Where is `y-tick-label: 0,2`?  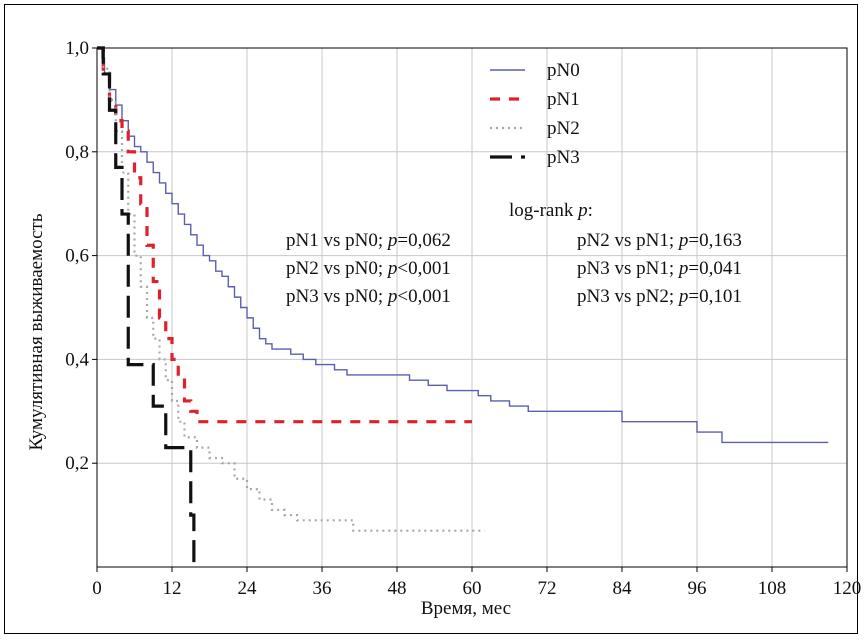
y-tick-label: 0,2 is located at coordinates (77, 463).